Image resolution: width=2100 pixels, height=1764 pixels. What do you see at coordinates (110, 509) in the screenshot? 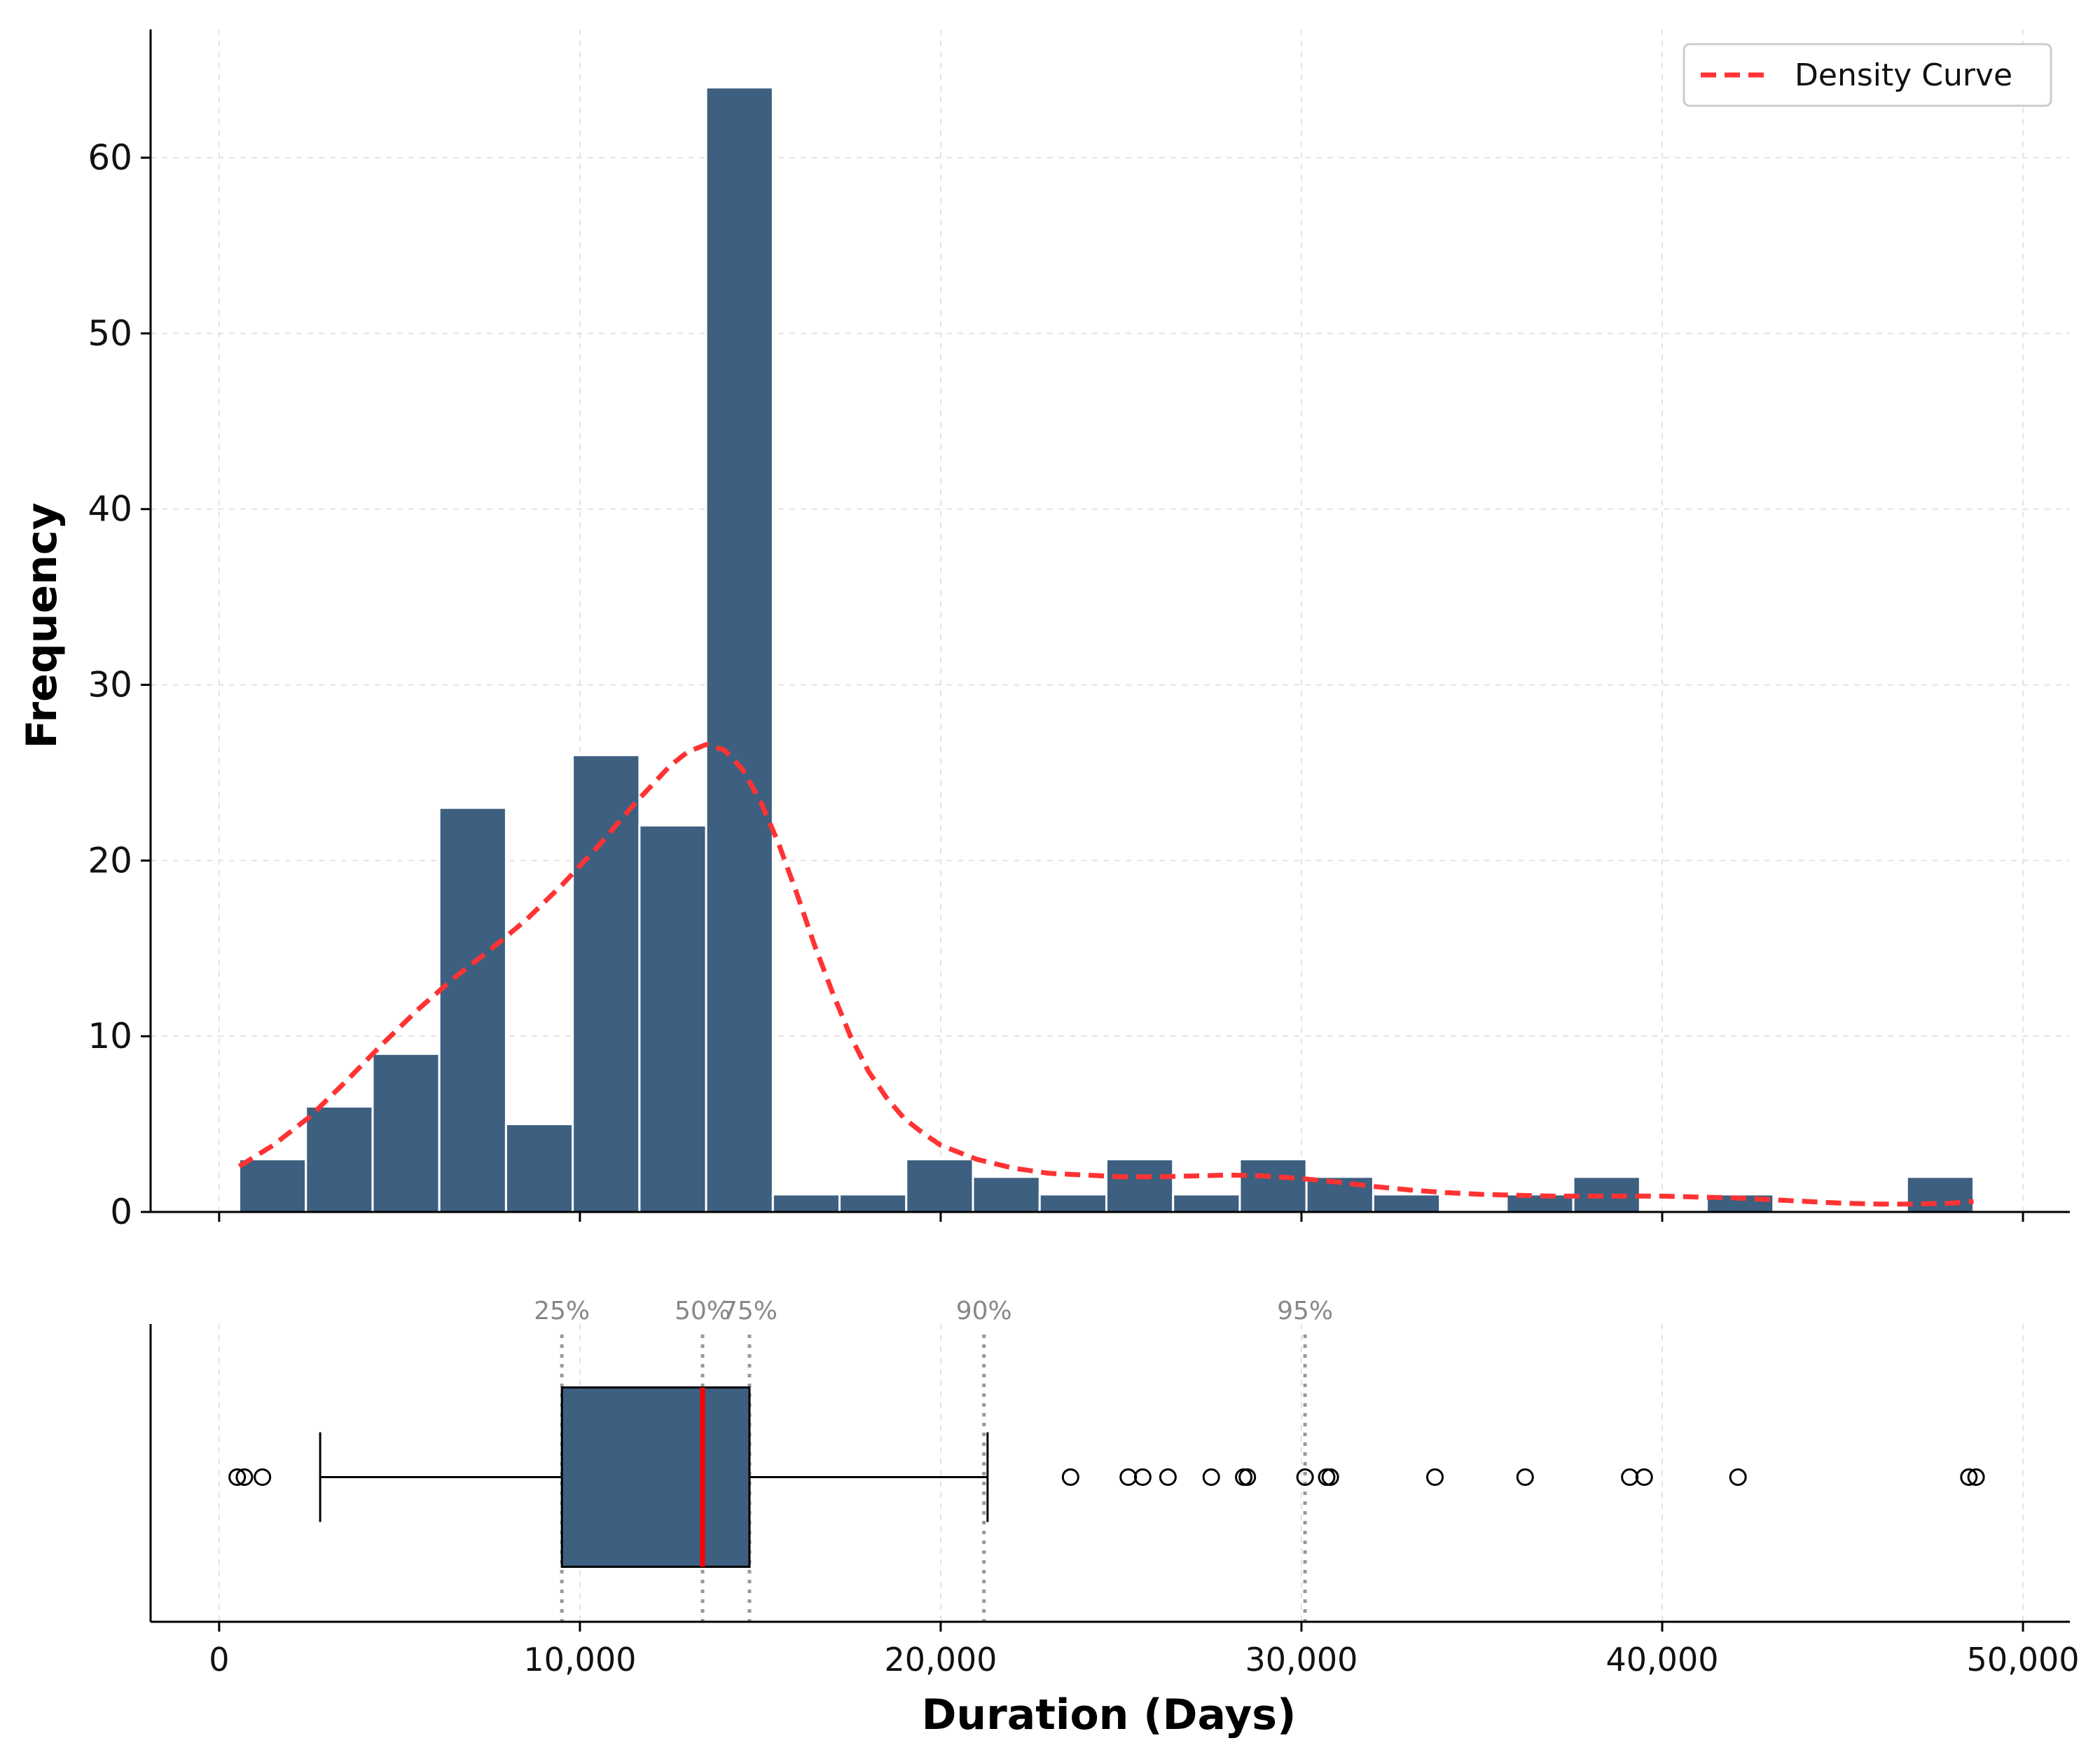
I see `y-tick-label: 40` at bounding box center [110, 509].